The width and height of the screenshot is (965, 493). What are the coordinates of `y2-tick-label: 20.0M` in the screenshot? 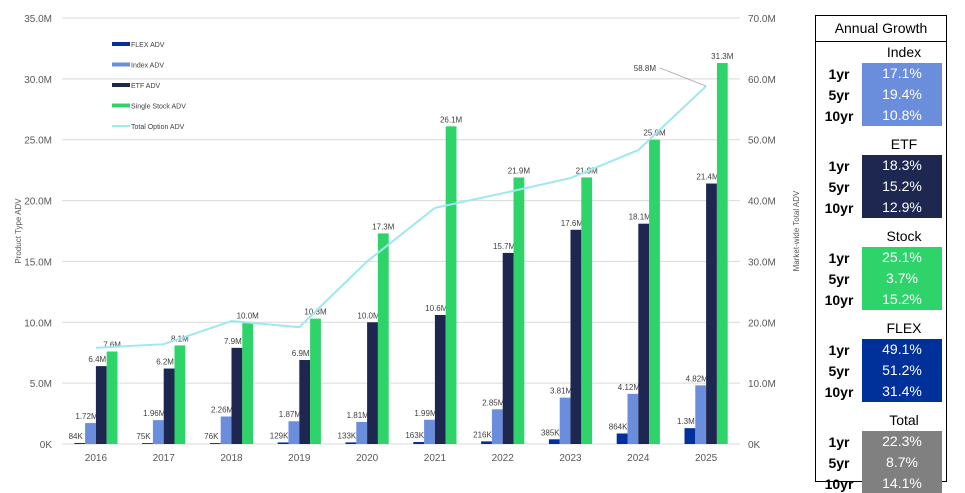 It's located at (762, 323).